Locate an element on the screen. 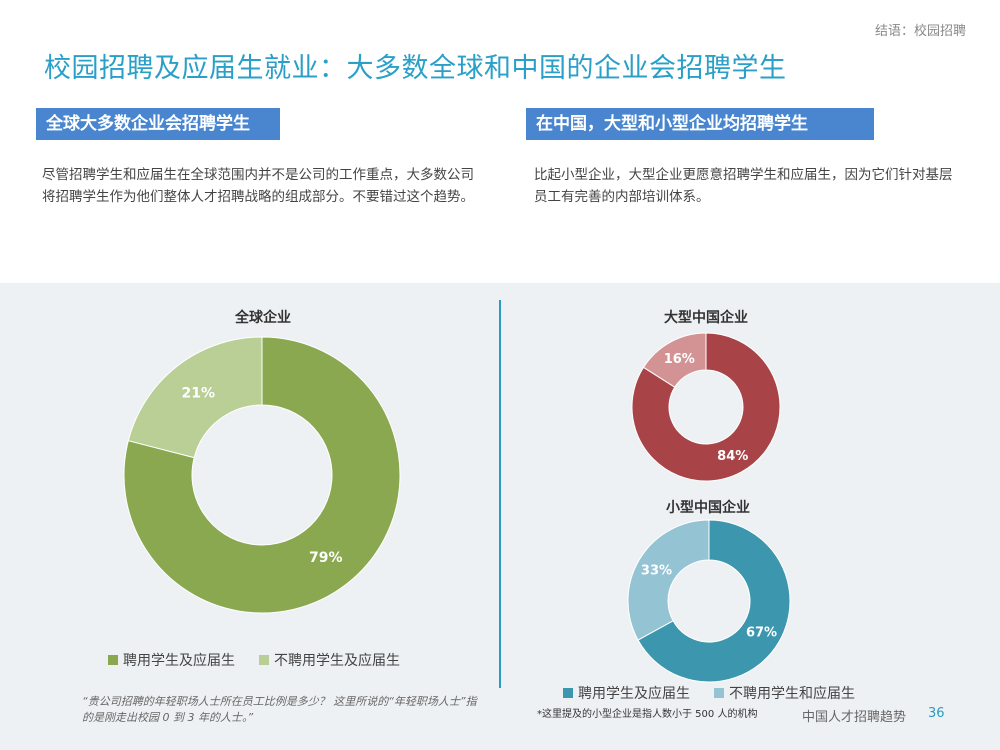  footer-brand: 中国人才招聘趋势 is located at coordinates (854, 717).